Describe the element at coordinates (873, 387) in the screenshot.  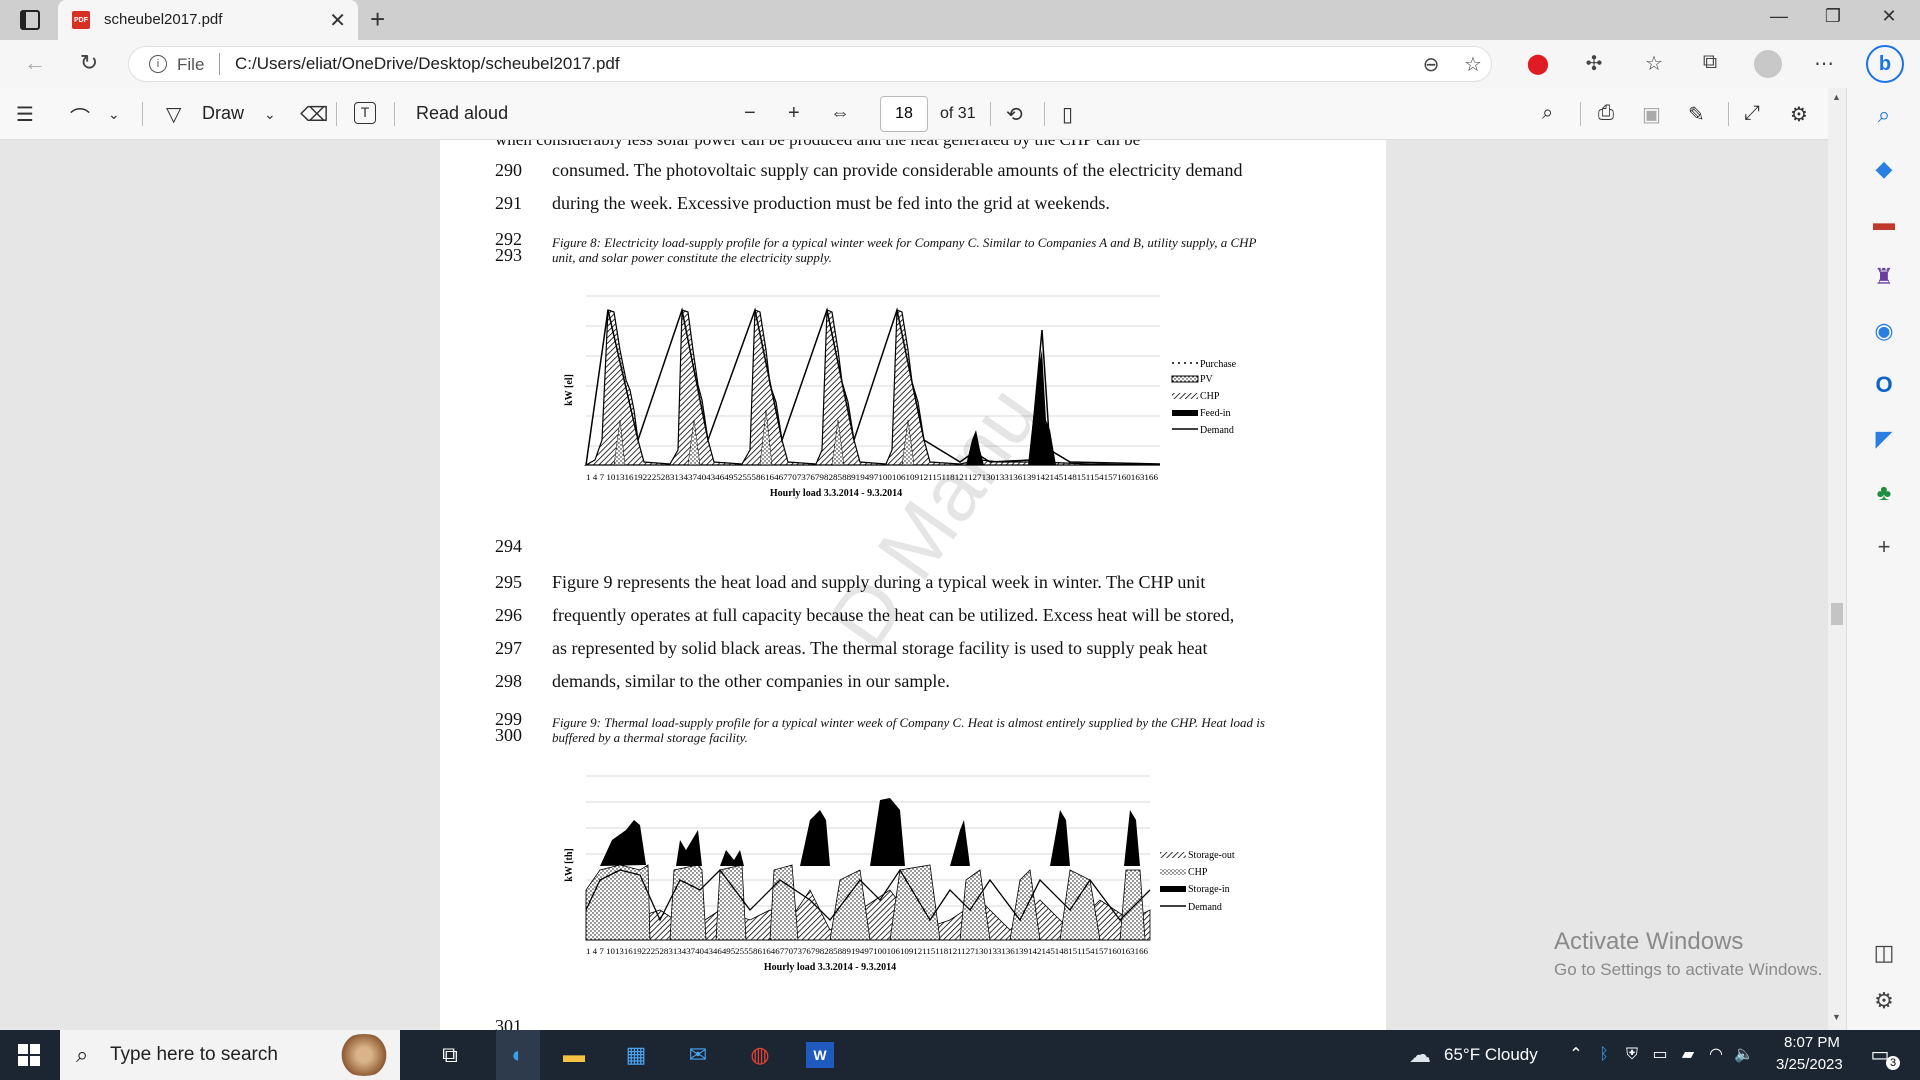
I see `demand-line` at that location.